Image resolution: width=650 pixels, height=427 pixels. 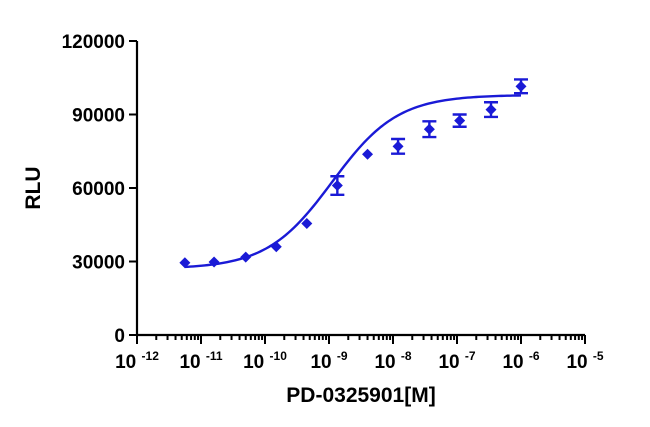 I want to click on y-tick-label: 60000, so click(x=98, y=189).